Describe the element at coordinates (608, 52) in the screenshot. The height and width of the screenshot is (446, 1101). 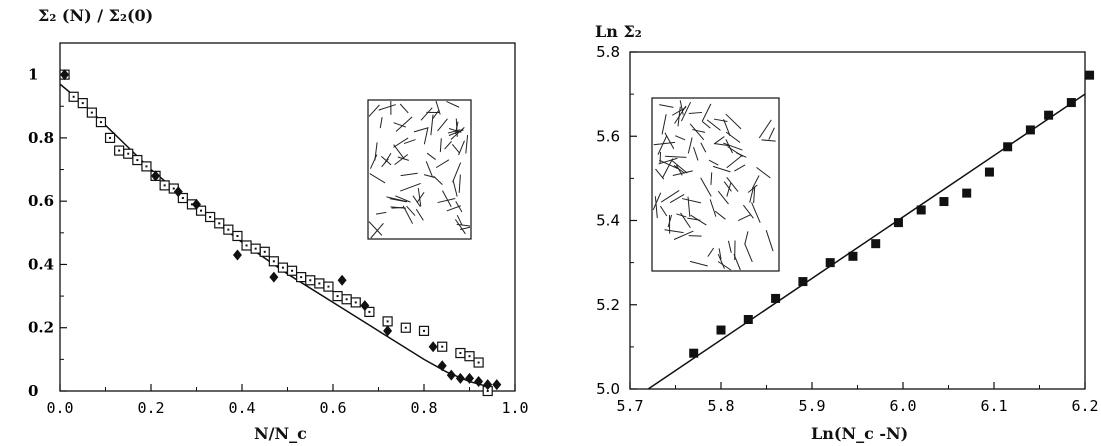
I see `right-y-tick-label: 5.8` at that location.